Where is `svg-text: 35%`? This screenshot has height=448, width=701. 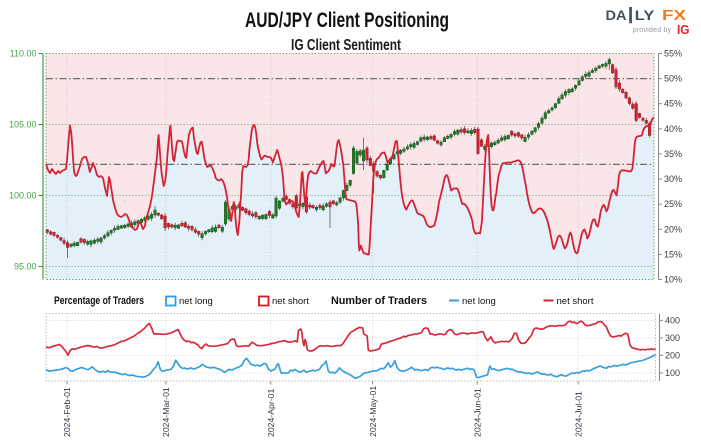 svg-text: 35% is located at coordinates (673, 154).